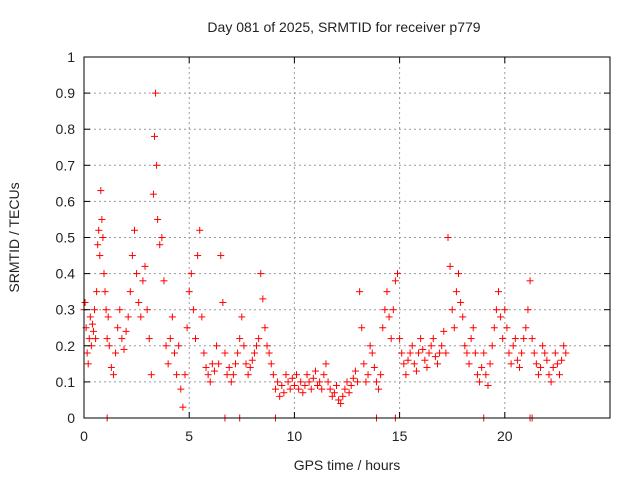  What do you see at coordinates (66, 201) in the screenshot?
I see `y-tick-label: 0.6` at bounding box center [66, 201].